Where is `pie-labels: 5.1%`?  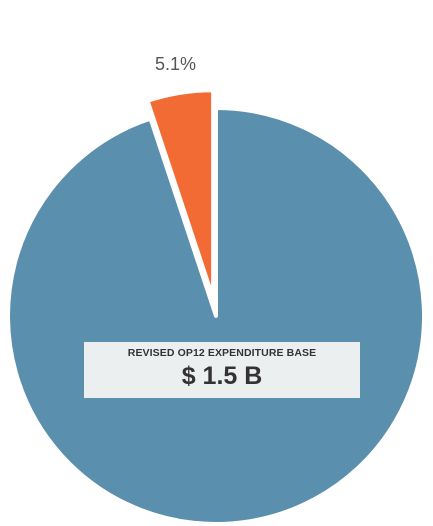
pie-labels: 5.1% is located at coordinates (175, 64).